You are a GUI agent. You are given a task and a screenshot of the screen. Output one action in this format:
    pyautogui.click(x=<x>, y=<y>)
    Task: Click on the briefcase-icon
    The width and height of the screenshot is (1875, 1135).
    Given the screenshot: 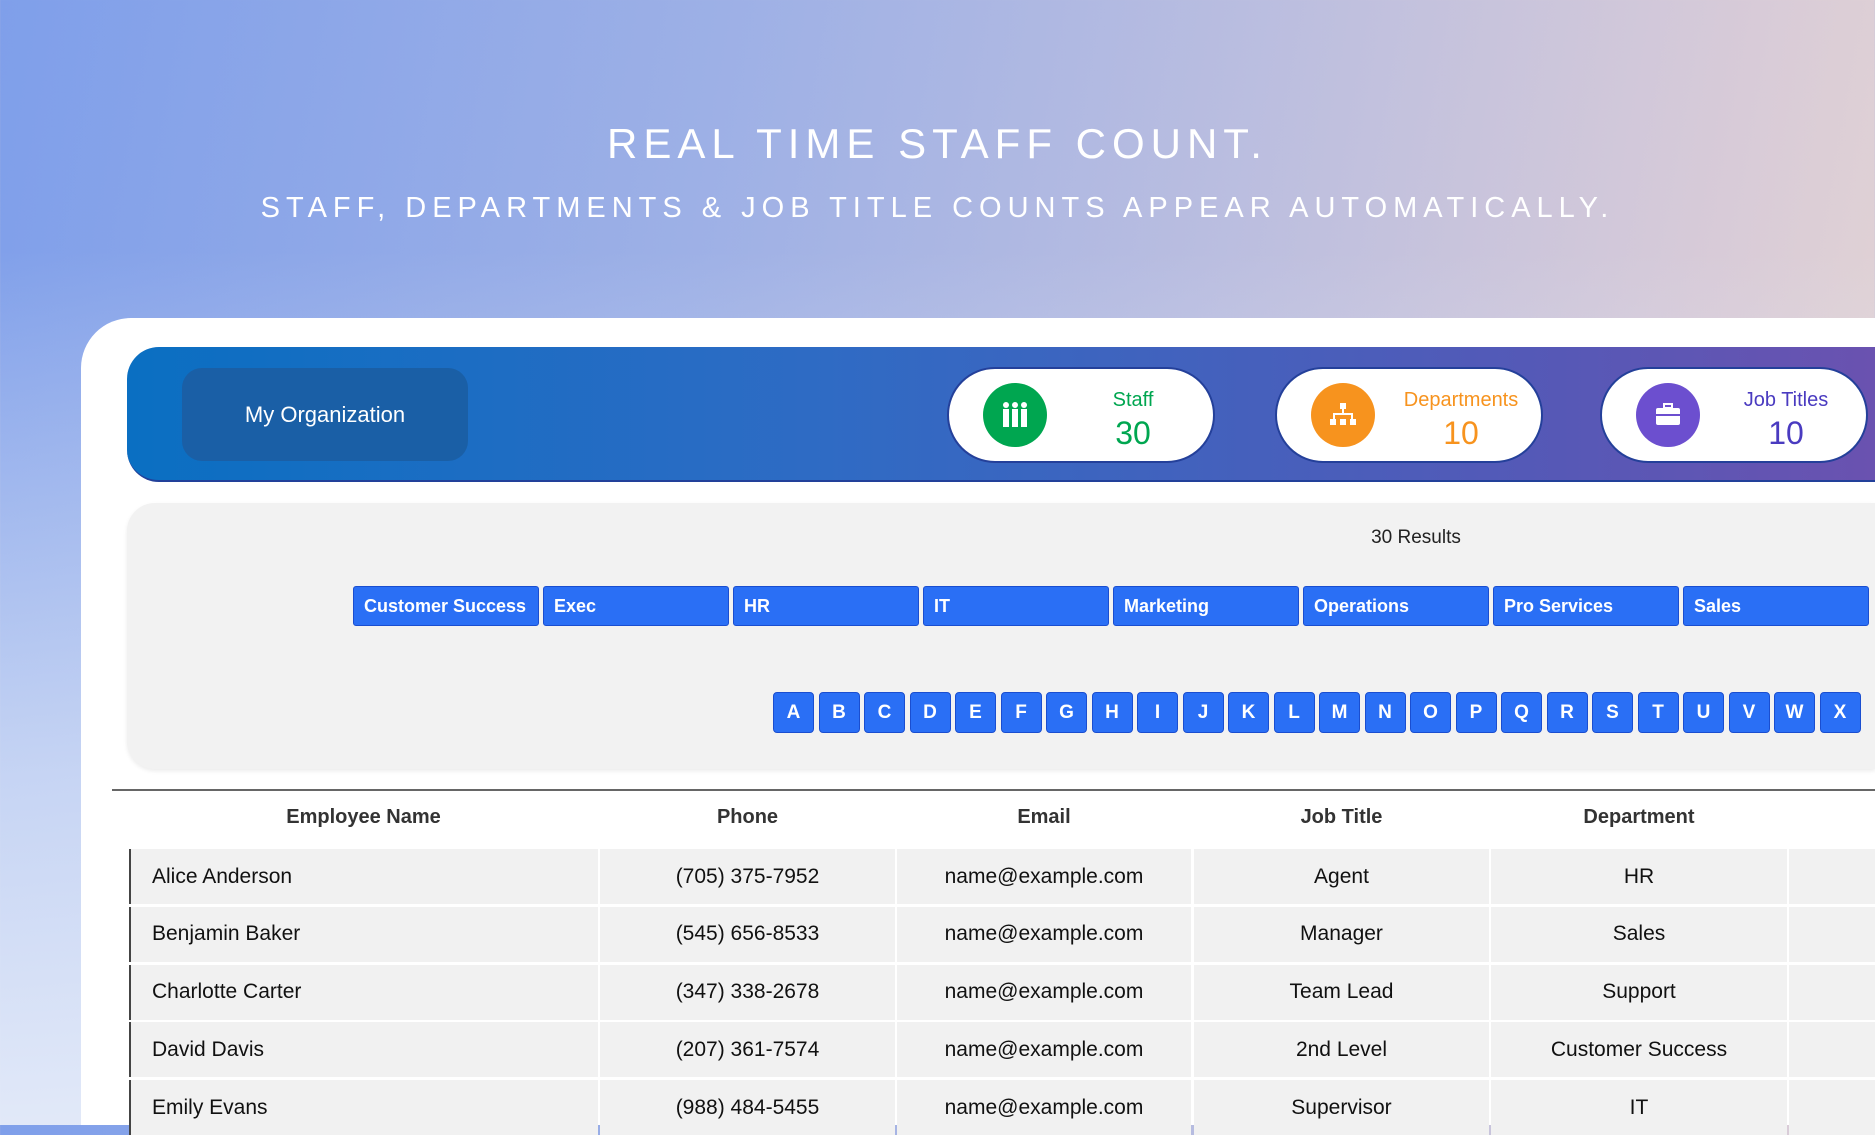 What is the action you would take?
    pyautogui.click(x=1668, y=415)
    